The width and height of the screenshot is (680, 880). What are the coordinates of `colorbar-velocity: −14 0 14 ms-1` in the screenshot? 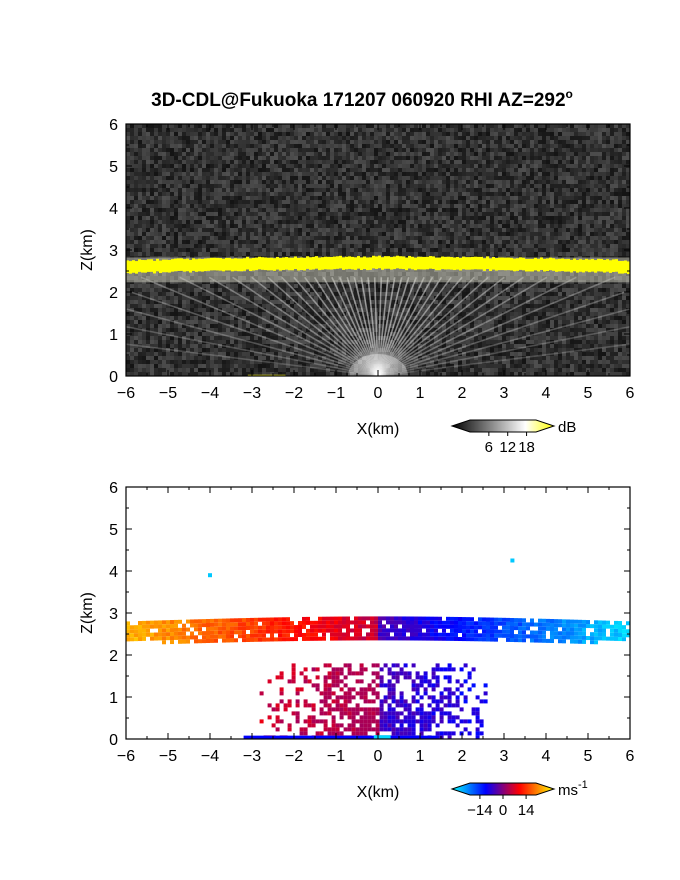 It's located at (519, 799).